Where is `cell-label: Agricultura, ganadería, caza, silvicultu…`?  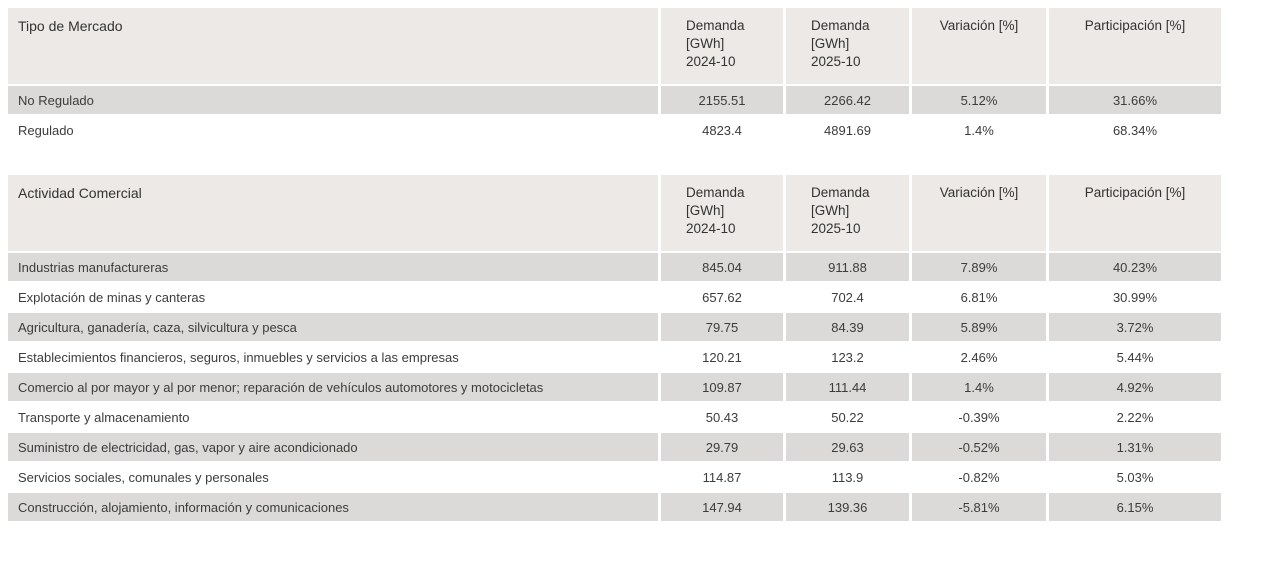 cell-label: Agricultura, ganadería, caza, silvicultu… is located at coordinates (333, 327).